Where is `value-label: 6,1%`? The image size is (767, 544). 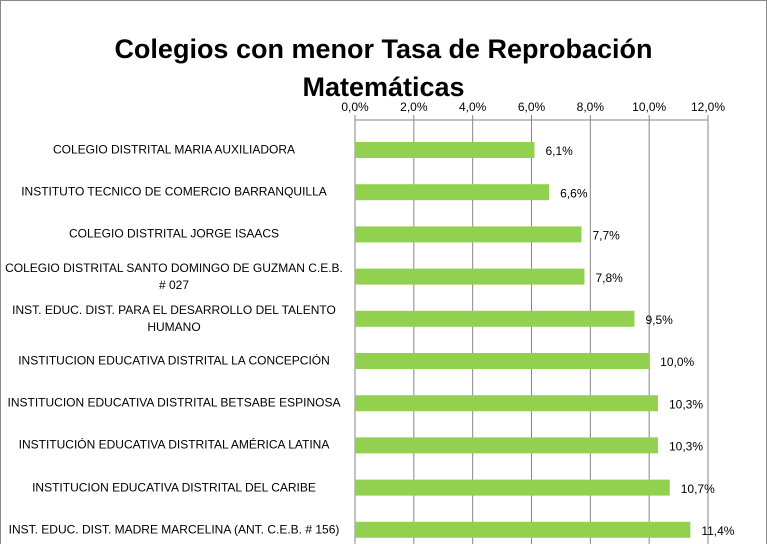
value-label: 6,1% is located at coordinates (559, 151).